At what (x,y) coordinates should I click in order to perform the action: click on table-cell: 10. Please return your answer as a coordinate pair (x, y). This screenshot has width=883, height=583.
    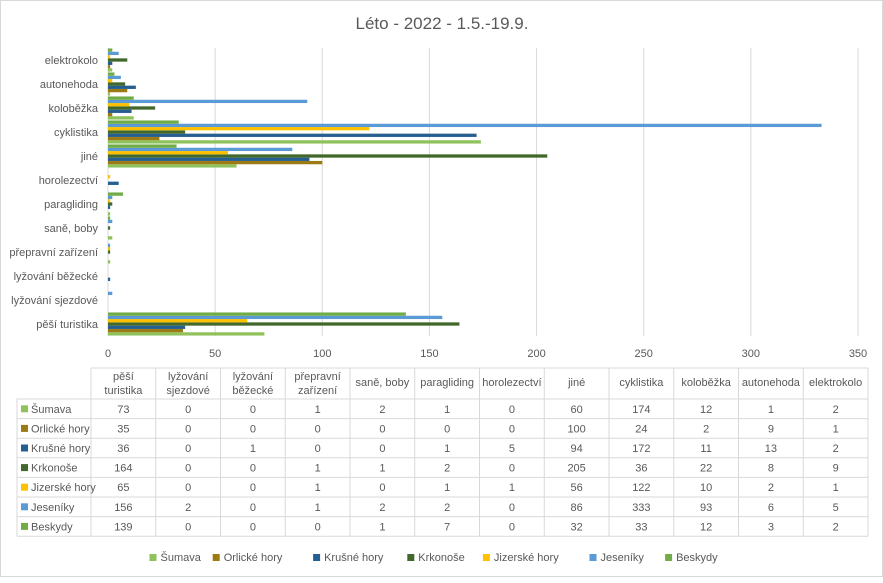
    Looking at the image, I should click on (706, 488).